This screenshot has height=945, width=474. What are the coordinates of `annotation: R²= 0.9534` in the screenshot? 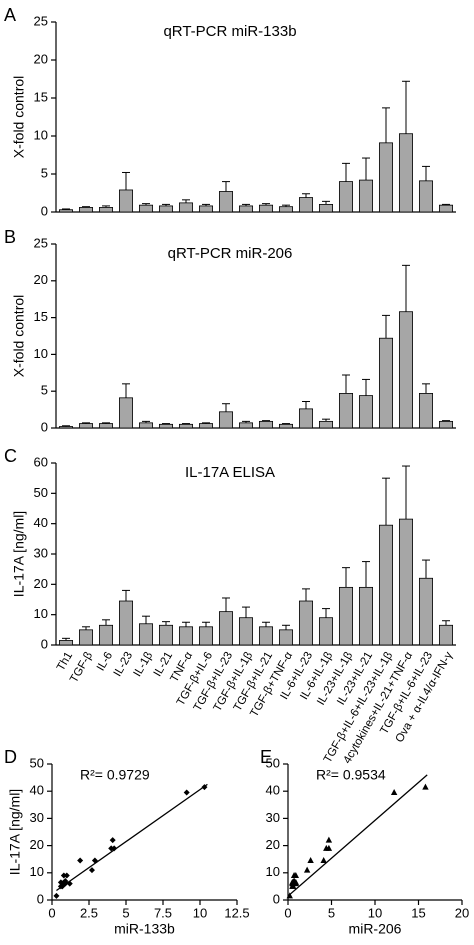 It's located at (351, 775).